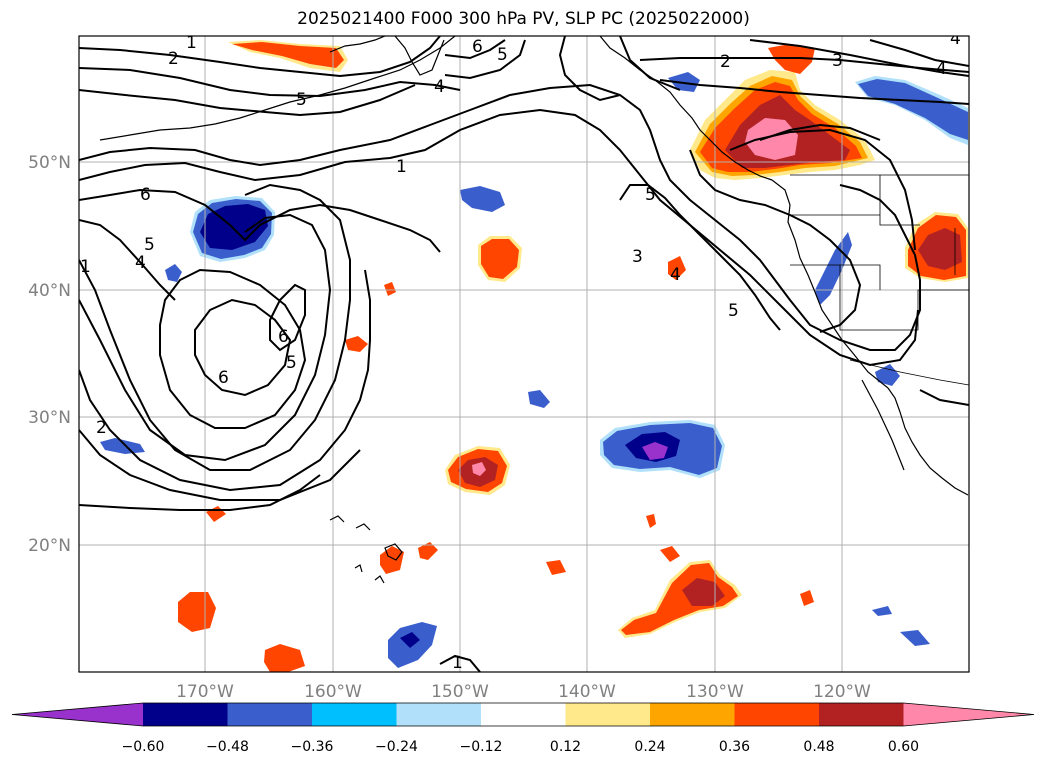 This screenshot has width=1047, height=765. I want to click on colorbar-tick-label: −0.48, so click(227, 747).